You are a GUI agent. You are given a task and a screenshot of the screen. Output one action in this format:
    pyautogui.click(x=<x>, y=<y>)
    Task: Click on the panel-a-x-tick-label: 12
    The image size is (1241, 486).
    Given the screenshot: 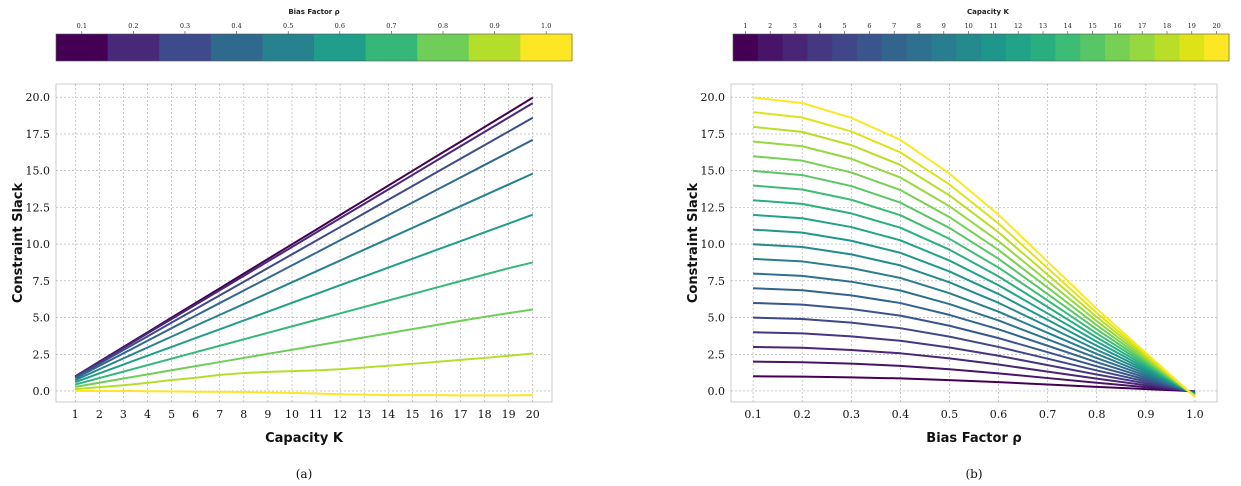 What is the action you would take?
    pyautogui.click(x=340, y=414)
    